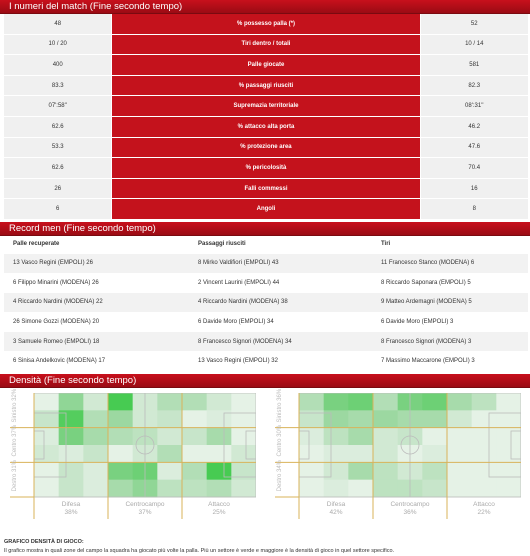 The width and height of the screenshot is (530, 556). What do you see at coordinates (336, 512) in the screenshot?
I see `zone-col-pct: 42%` at bounding box center [336, 512].